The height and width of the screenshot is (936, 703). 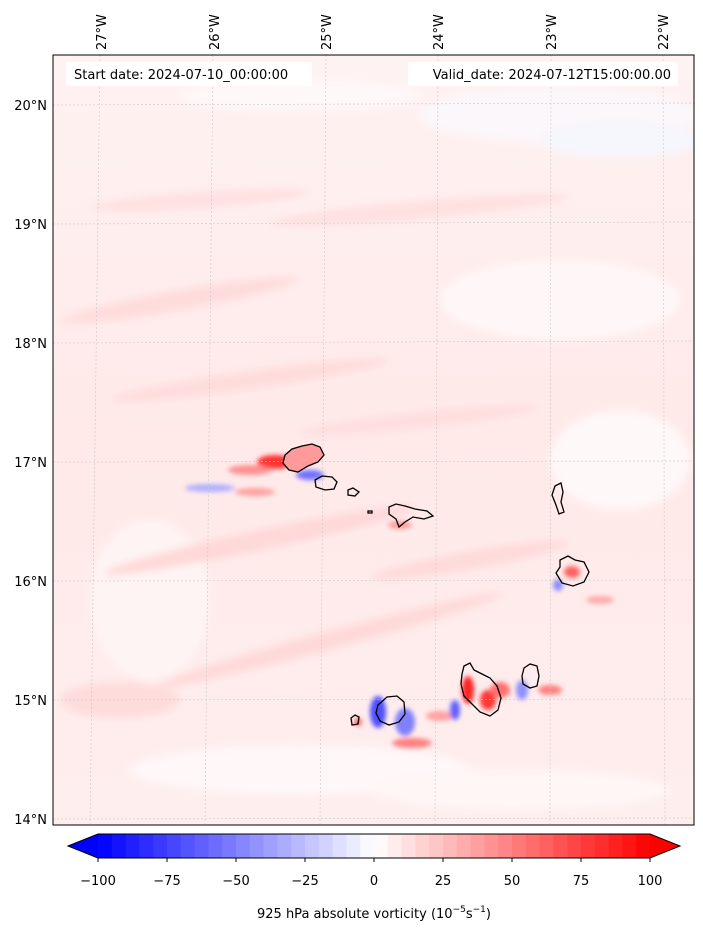 What do you see at coordinates (552, 32) in the screenshot?
I see `lon-label: 23°W` at bounding box center [552, 32].